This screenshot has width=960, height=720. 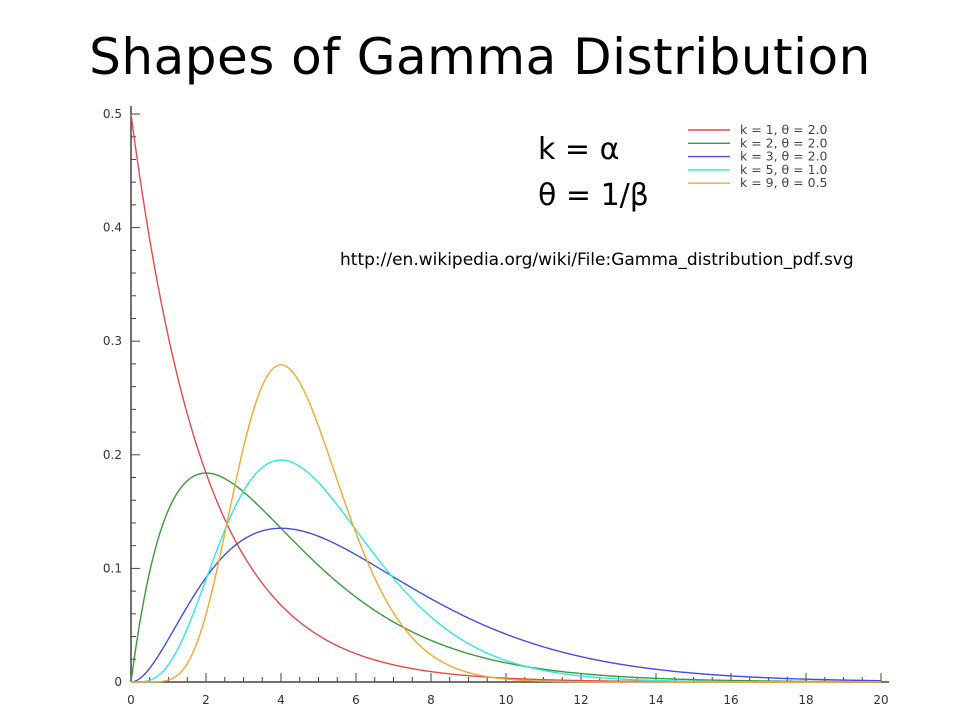 I want to click on y-tick-label: 0.3, so click(x=112, y=341).